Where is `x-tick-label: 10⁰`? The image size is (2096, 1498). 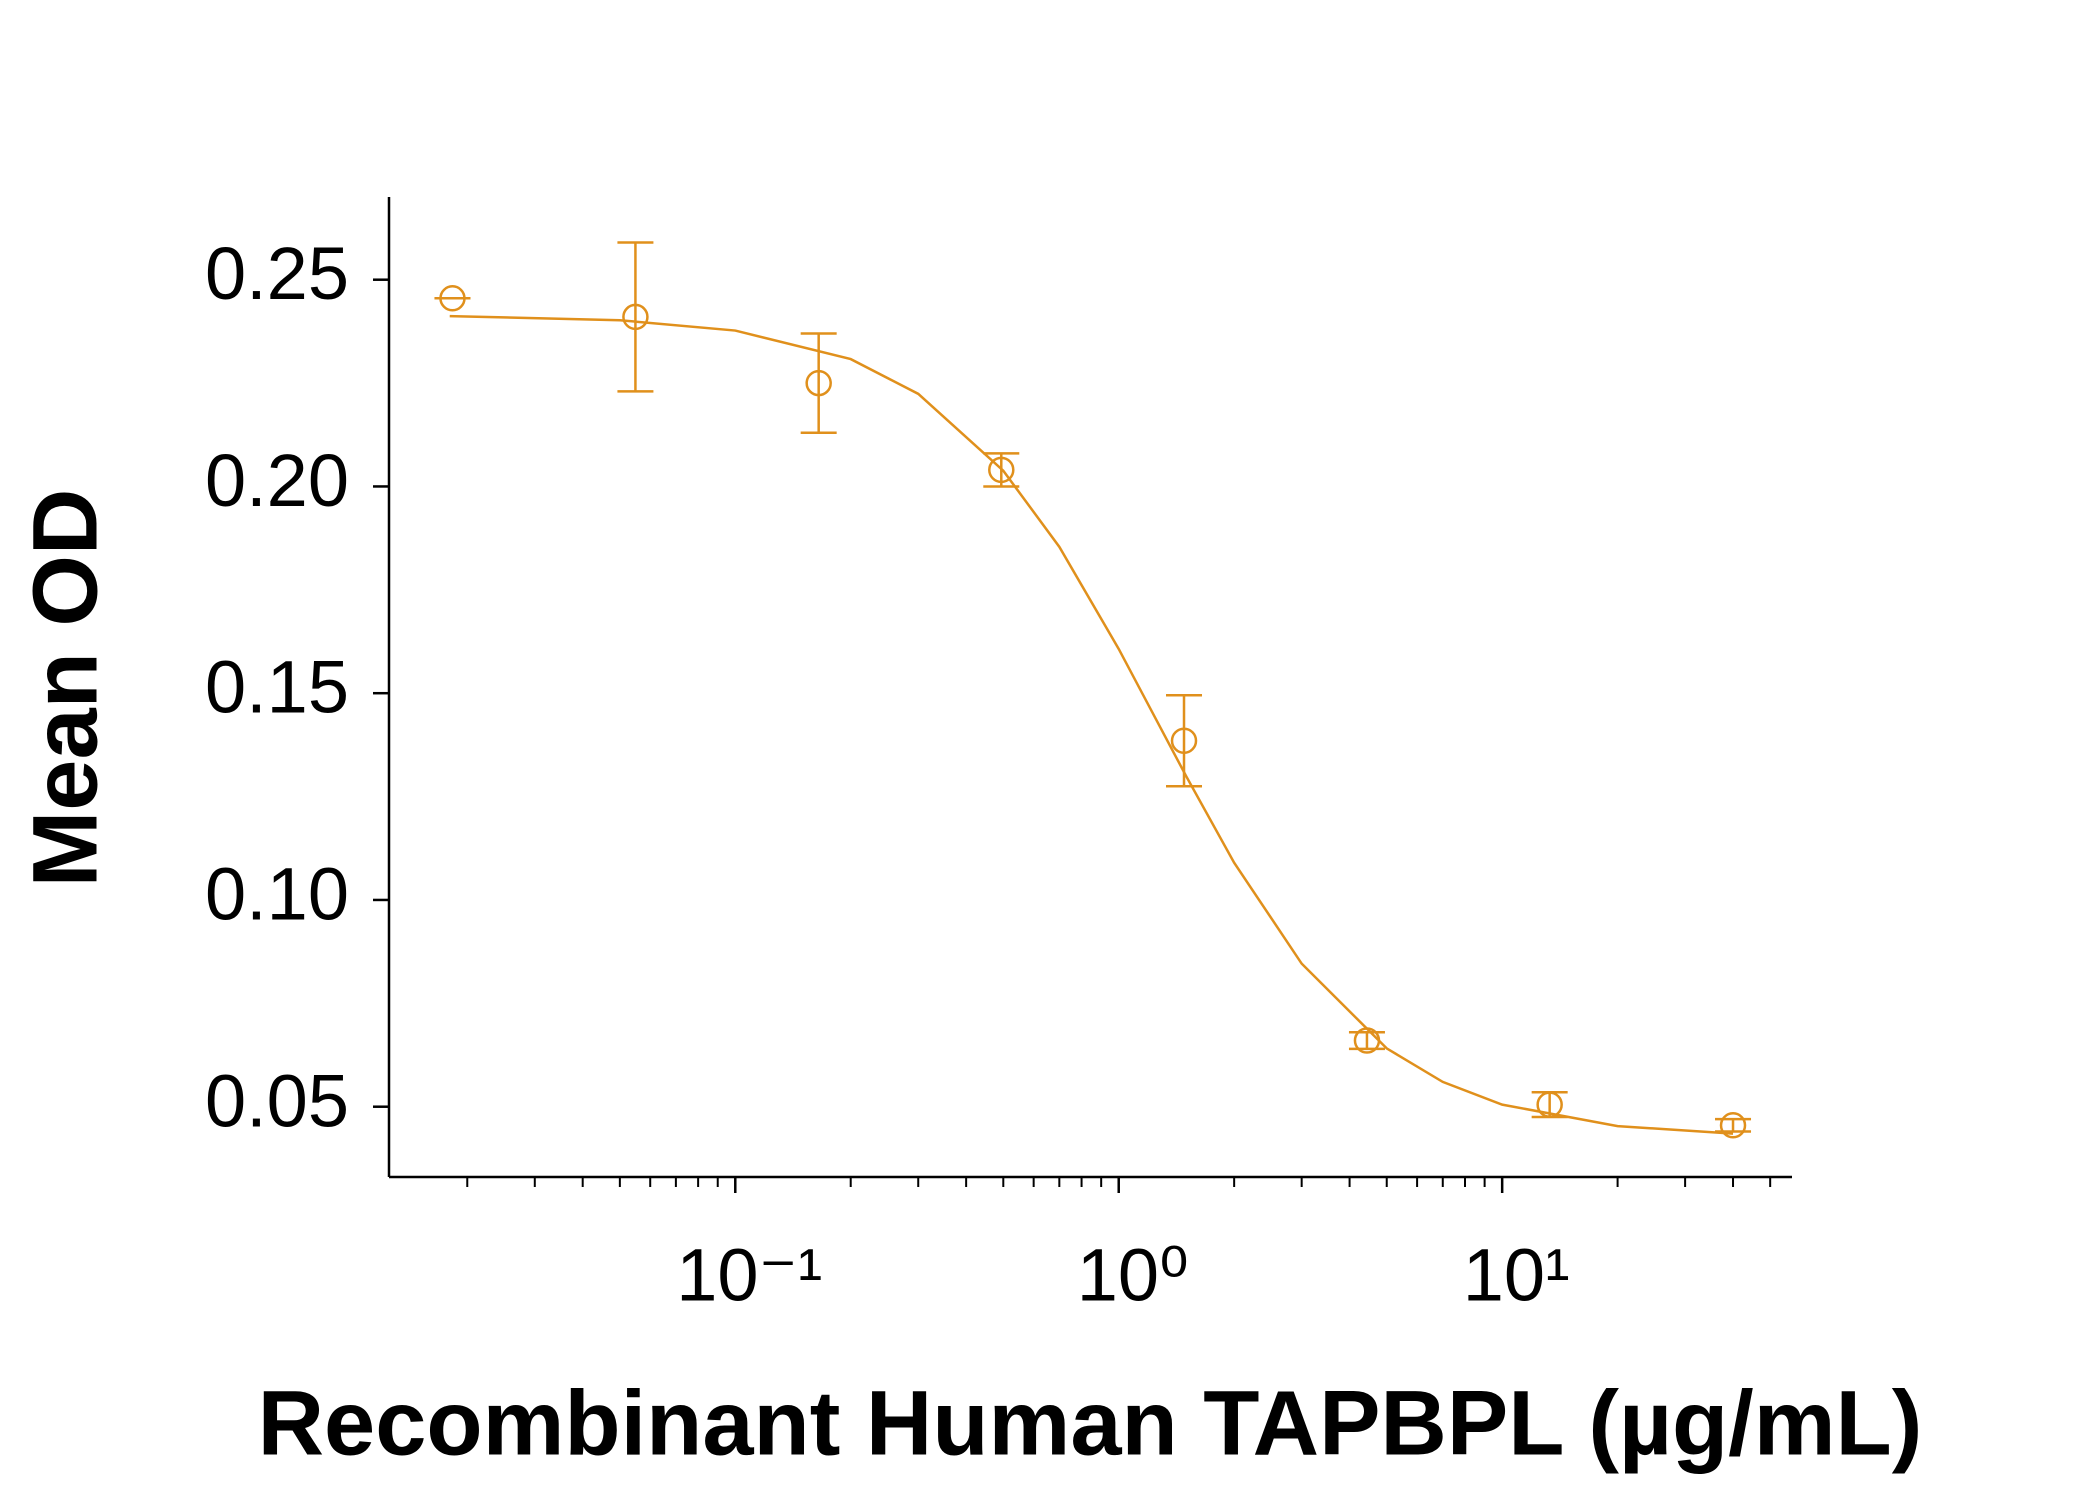
x-tick-label: 10⁰ is located at coordinates (1133, 1275).